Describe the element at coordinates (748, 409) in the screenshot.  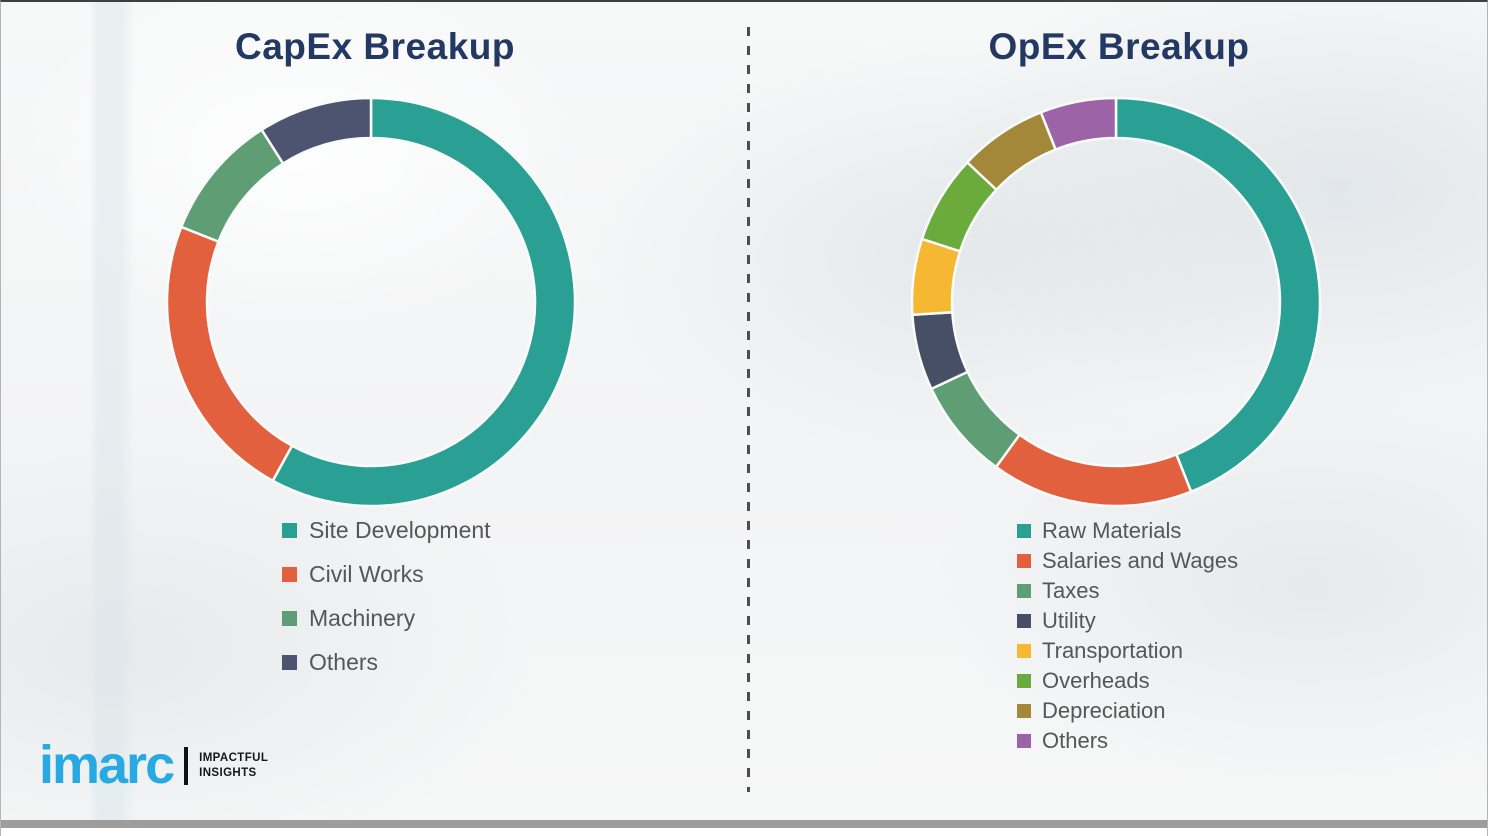
I see `panel-divider-dashed-line` at that location.